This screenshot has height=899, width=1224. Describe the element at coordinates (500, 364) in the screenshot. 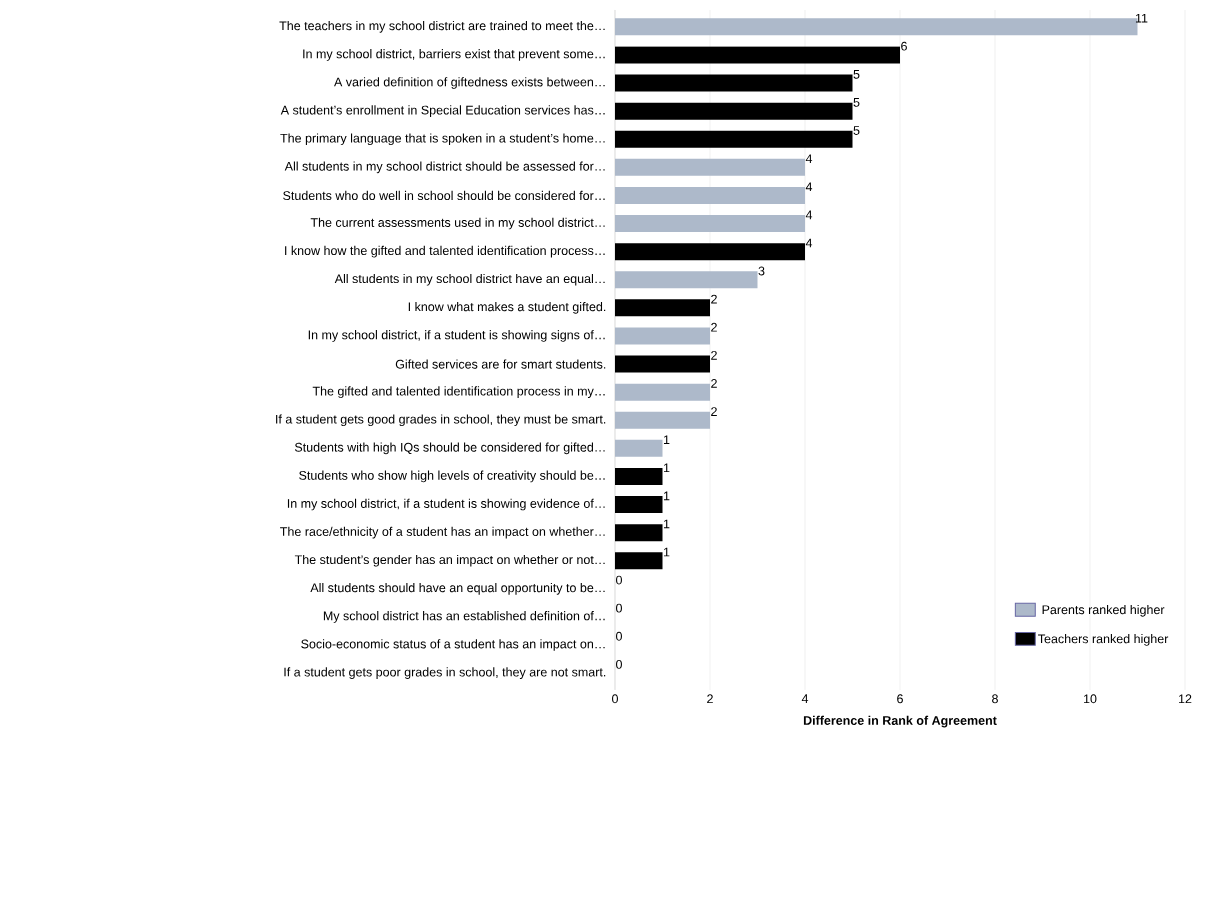

I see `y-tick-label: Gifted services are for smart students.` at that location.